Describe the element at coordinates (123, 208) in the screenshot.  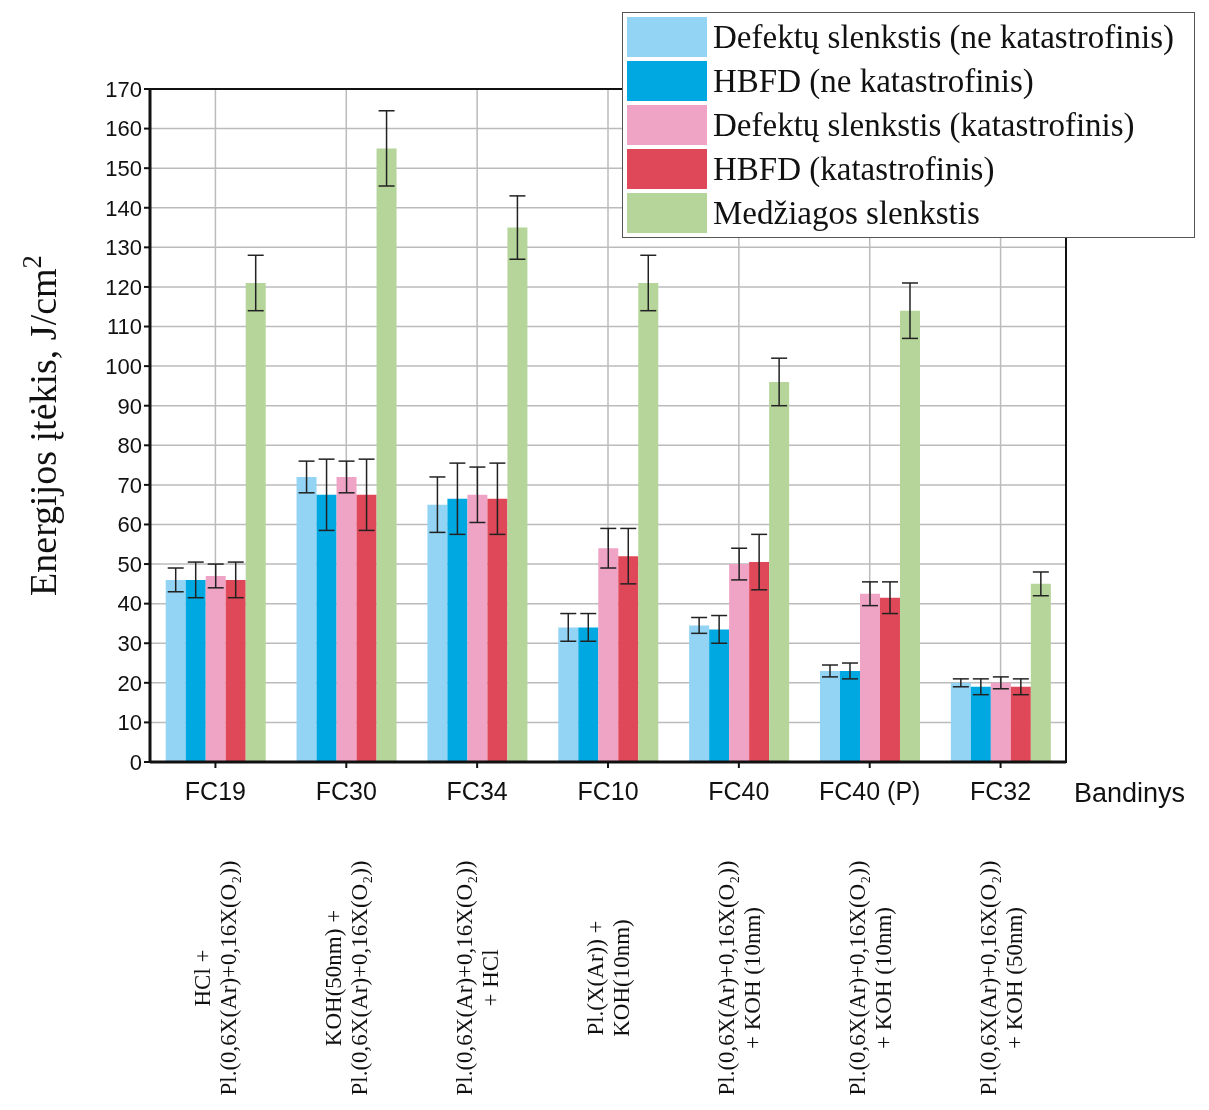
I see `y-tick-label: 140` at that location.